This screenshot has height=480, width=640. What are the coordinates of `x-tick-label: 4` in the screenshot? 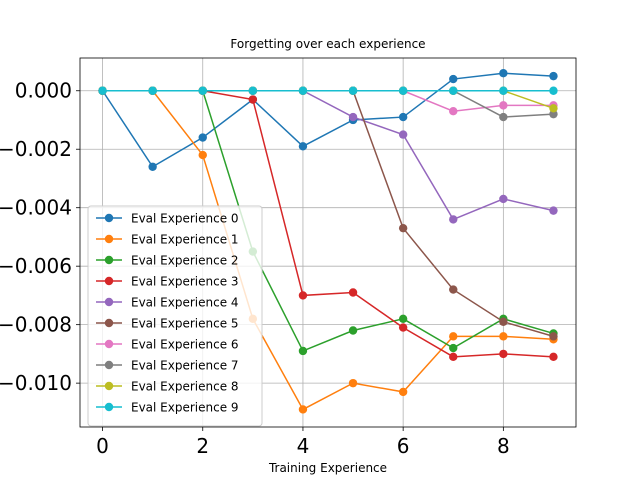 It's located at (303, 446).